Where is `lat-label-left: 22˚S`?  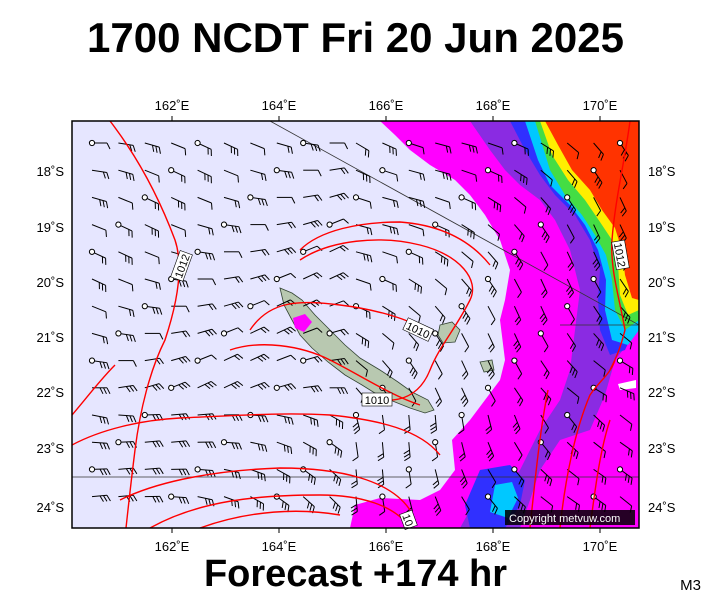 lat-label-left: 22˚S is located at coordinates (51, 392).